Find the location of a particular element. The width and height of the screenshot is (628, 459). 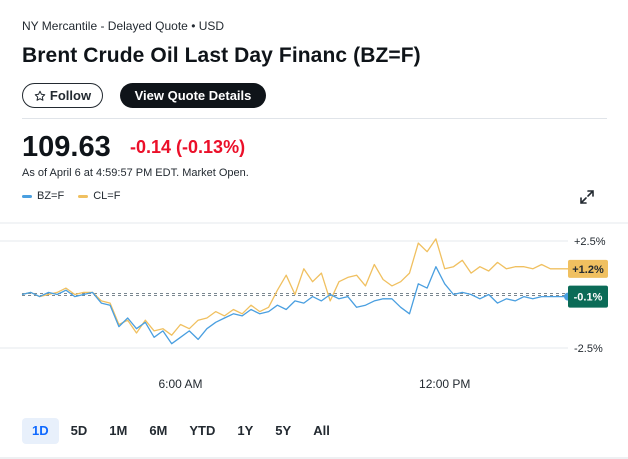

cl-end-tag-label: +1.2% is located at coordinates (588, 270).